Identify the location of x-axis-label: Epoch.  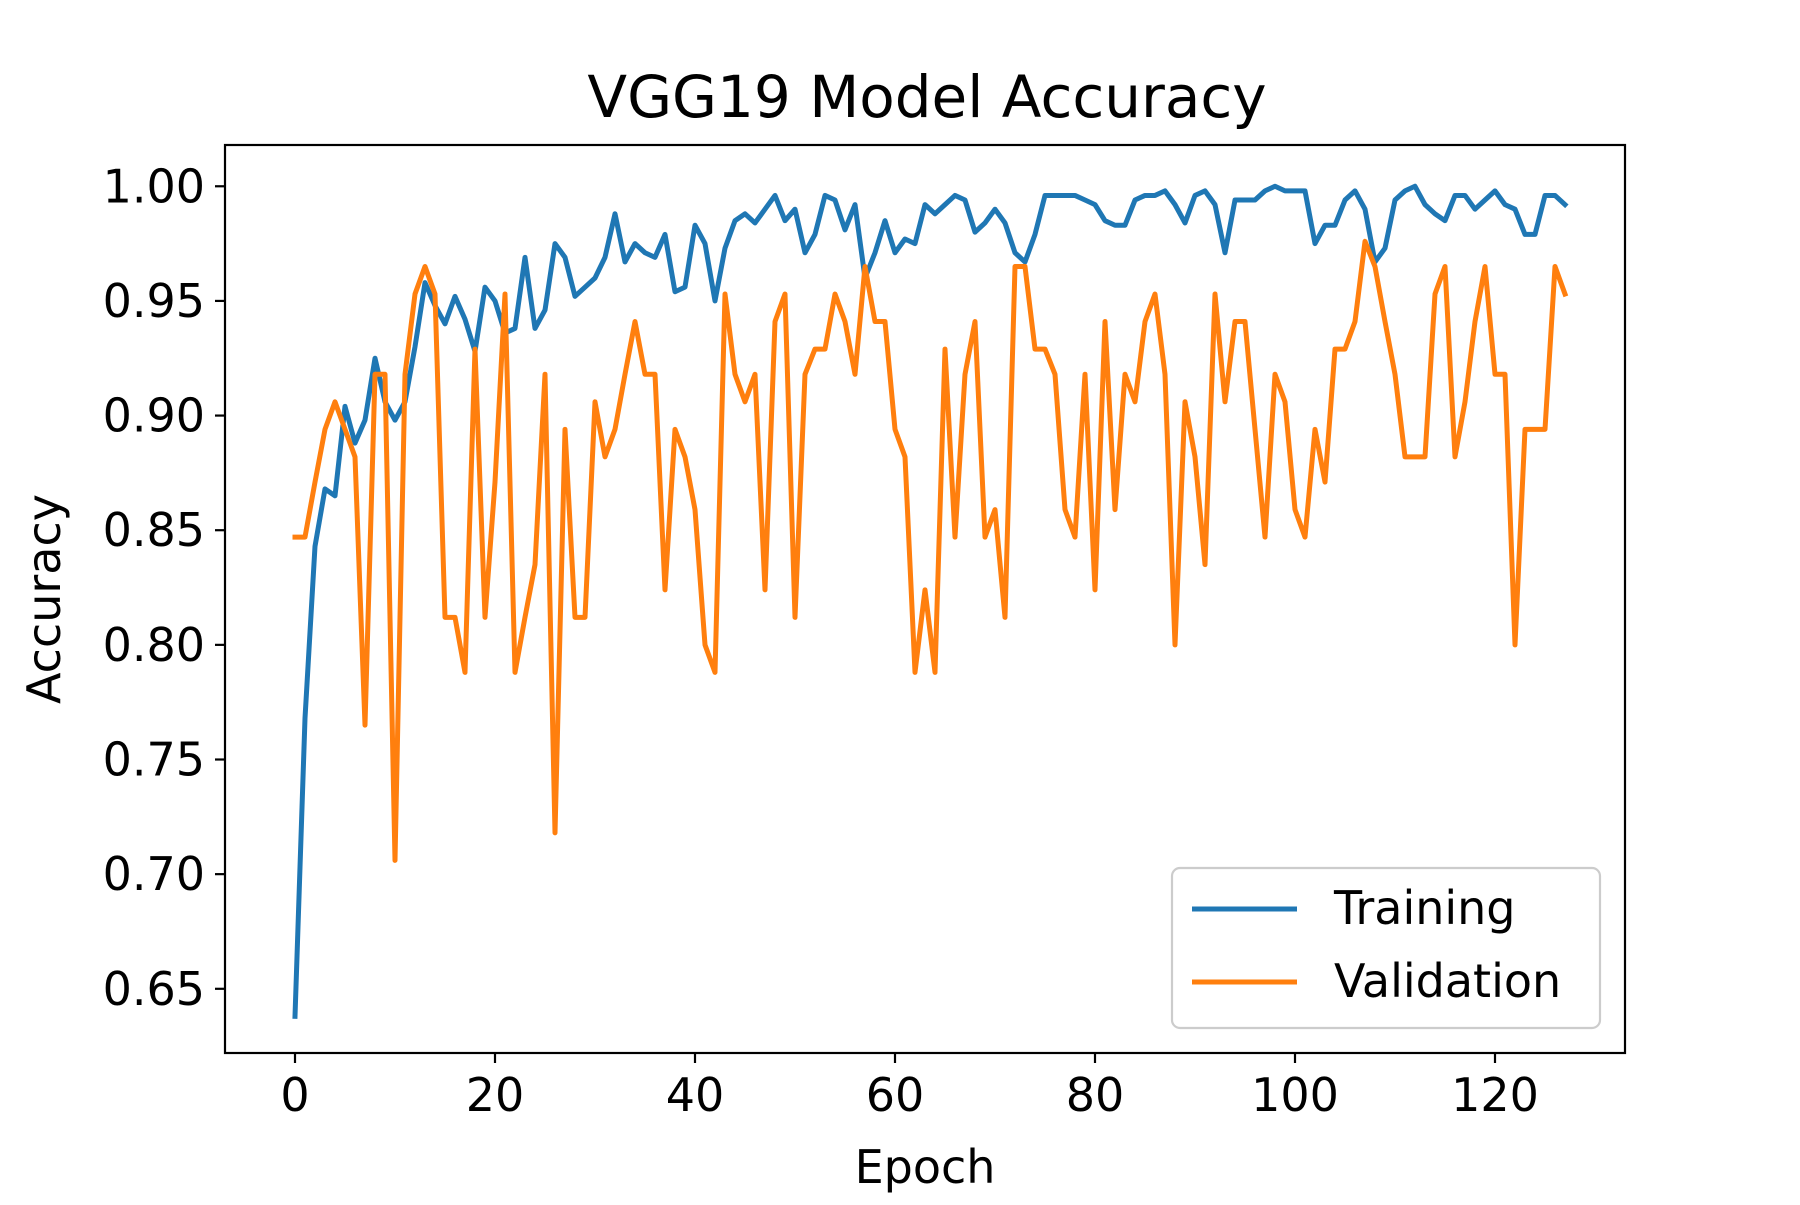
(925, 1167).